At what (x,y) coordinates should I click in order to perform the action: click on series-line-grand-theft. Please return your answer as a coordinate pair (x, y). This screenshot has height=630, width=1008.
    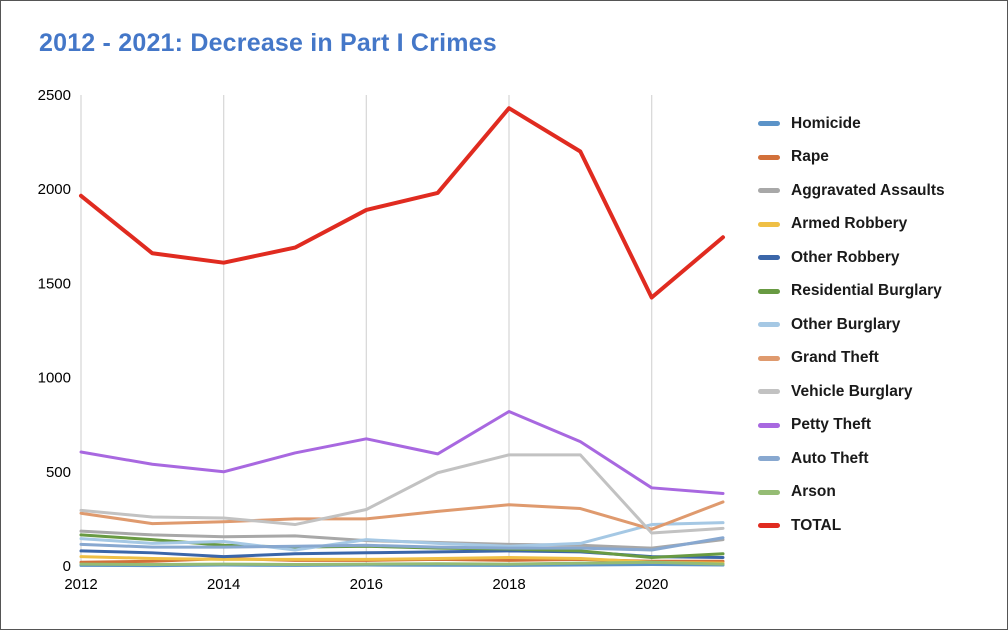
    Looking at the image, I should click on (402, 515).